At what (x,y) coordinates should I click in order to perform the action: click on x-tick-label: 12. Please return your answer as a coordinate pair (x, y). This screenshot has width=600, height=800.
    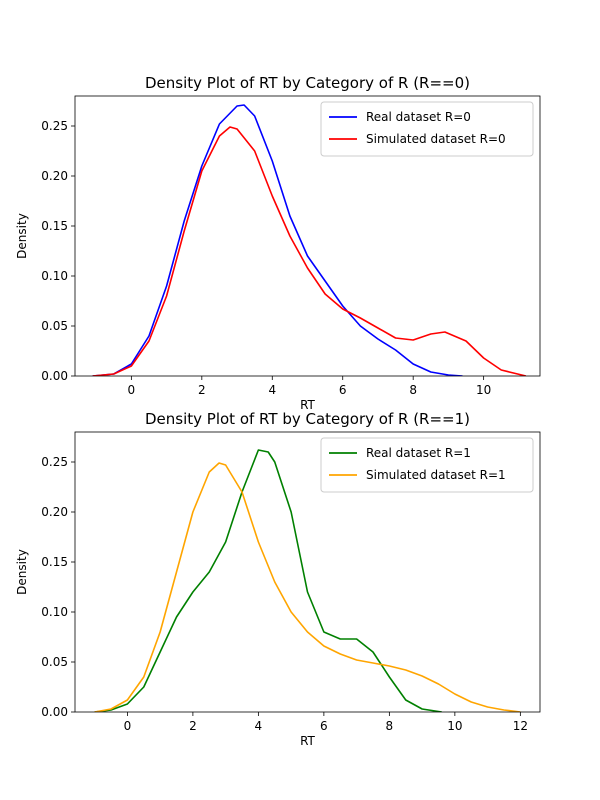
    Looking at the image, I should click on (520, 726).